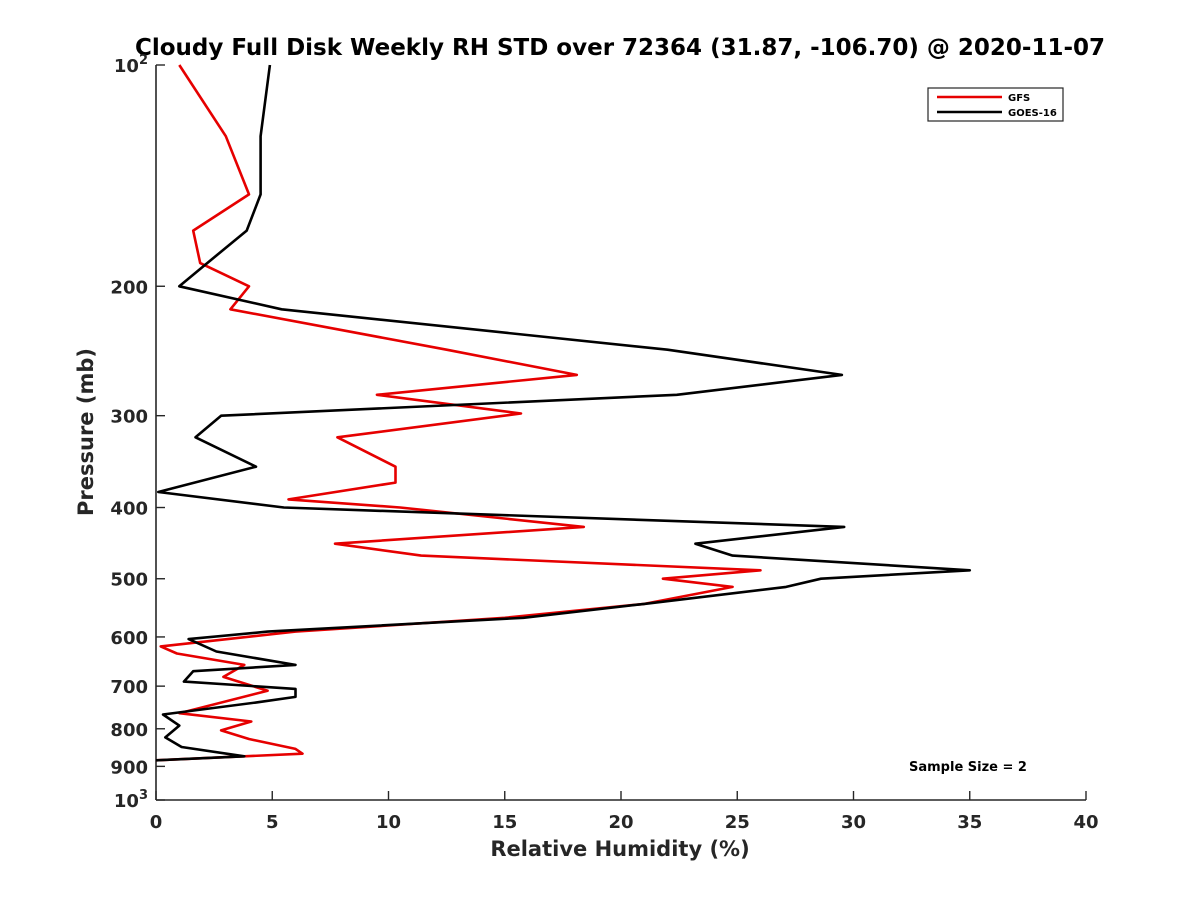  Describe the element at coordinates (1085, 822) in the screenshot. I see `x-tick-label: 40` at that location.